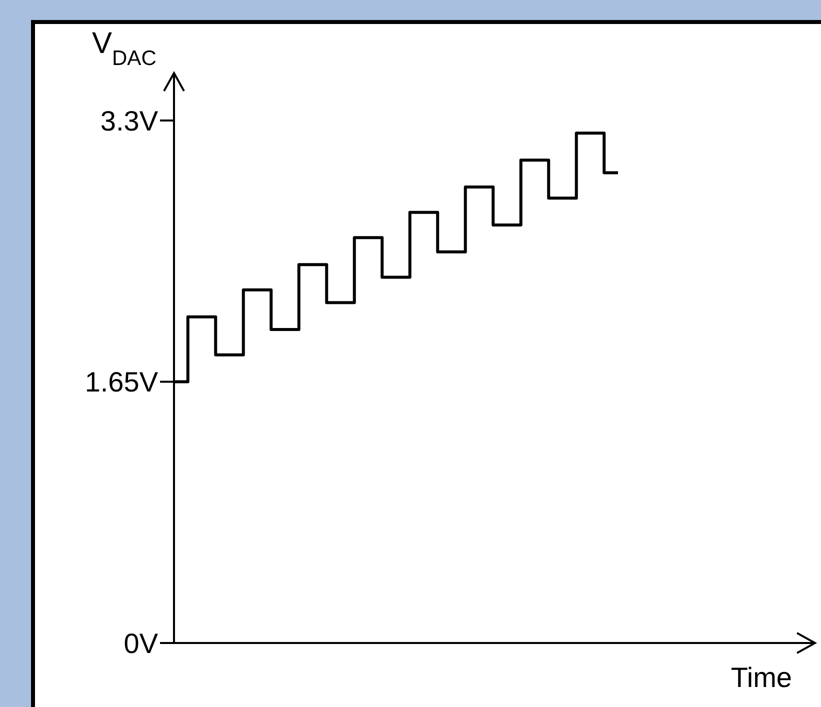 This screenshot has height=707, width=821. What do you see at coordinates (121, 382) in the screenshot?
I see `y-tick-label: 1.65V` at bounding box center [121, 382].